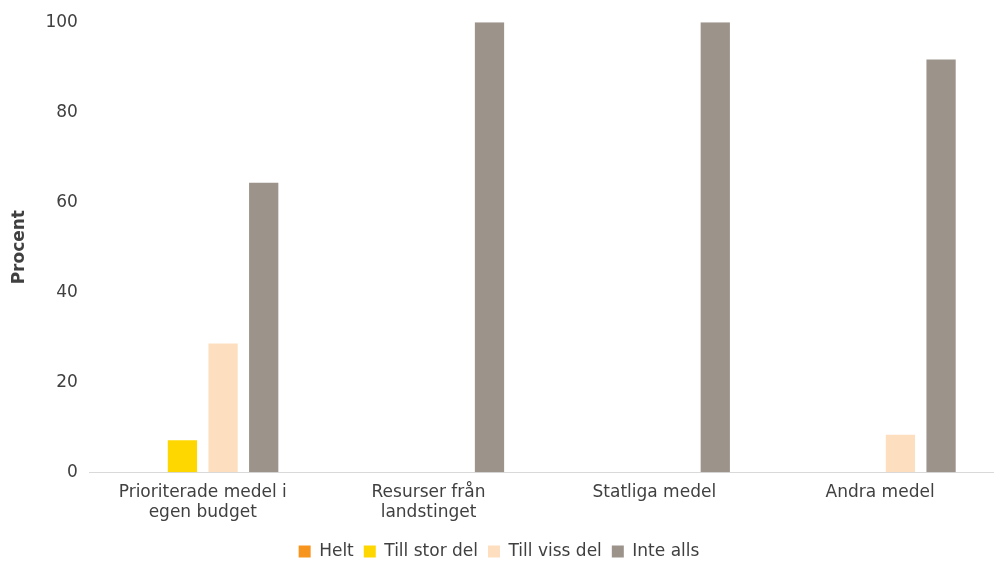  I want to click on y-tick-label: 40, so click(67, 290).